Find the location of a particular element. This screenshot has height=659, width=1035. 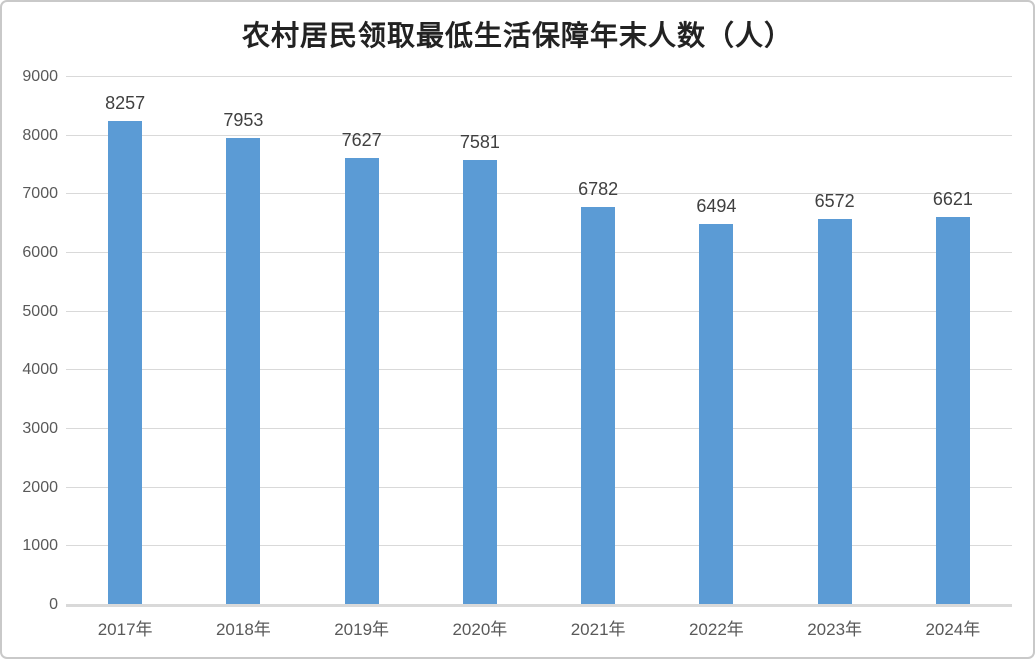

bar-slot-2020年: 7581 is located at coordinates (480, 341).